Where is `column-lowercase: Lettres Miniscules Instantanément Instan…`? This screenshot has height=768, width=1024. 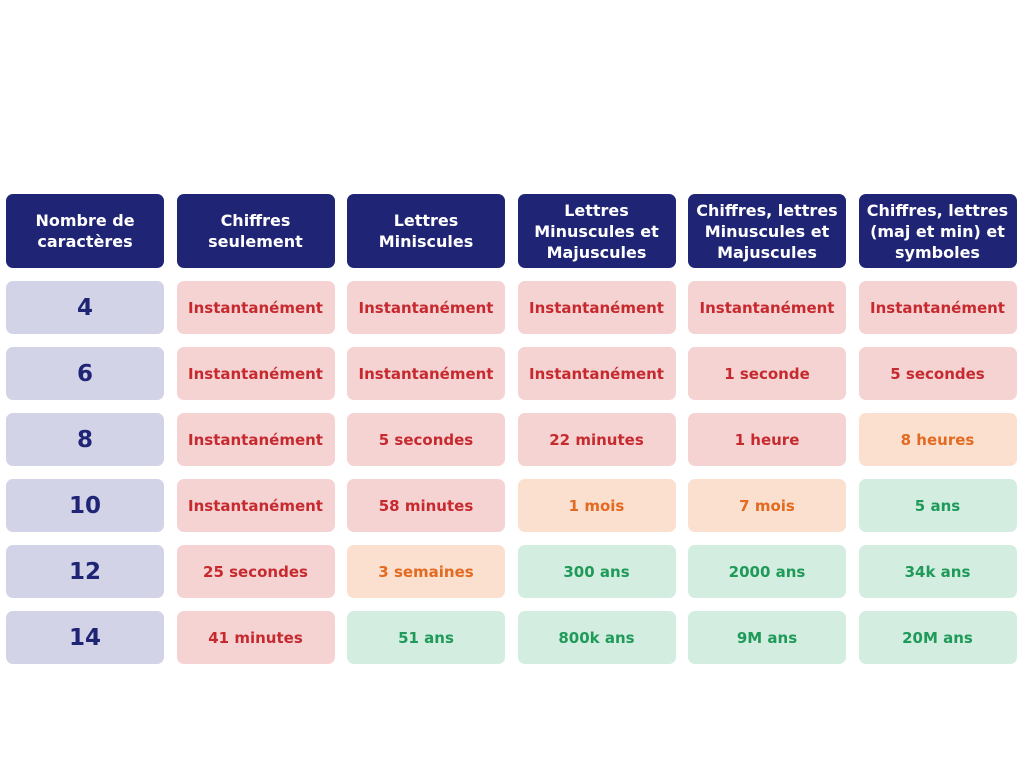
column-lowercase: Lettres Miniscules Instantanément Instan… is located at coordinates (426, 429).